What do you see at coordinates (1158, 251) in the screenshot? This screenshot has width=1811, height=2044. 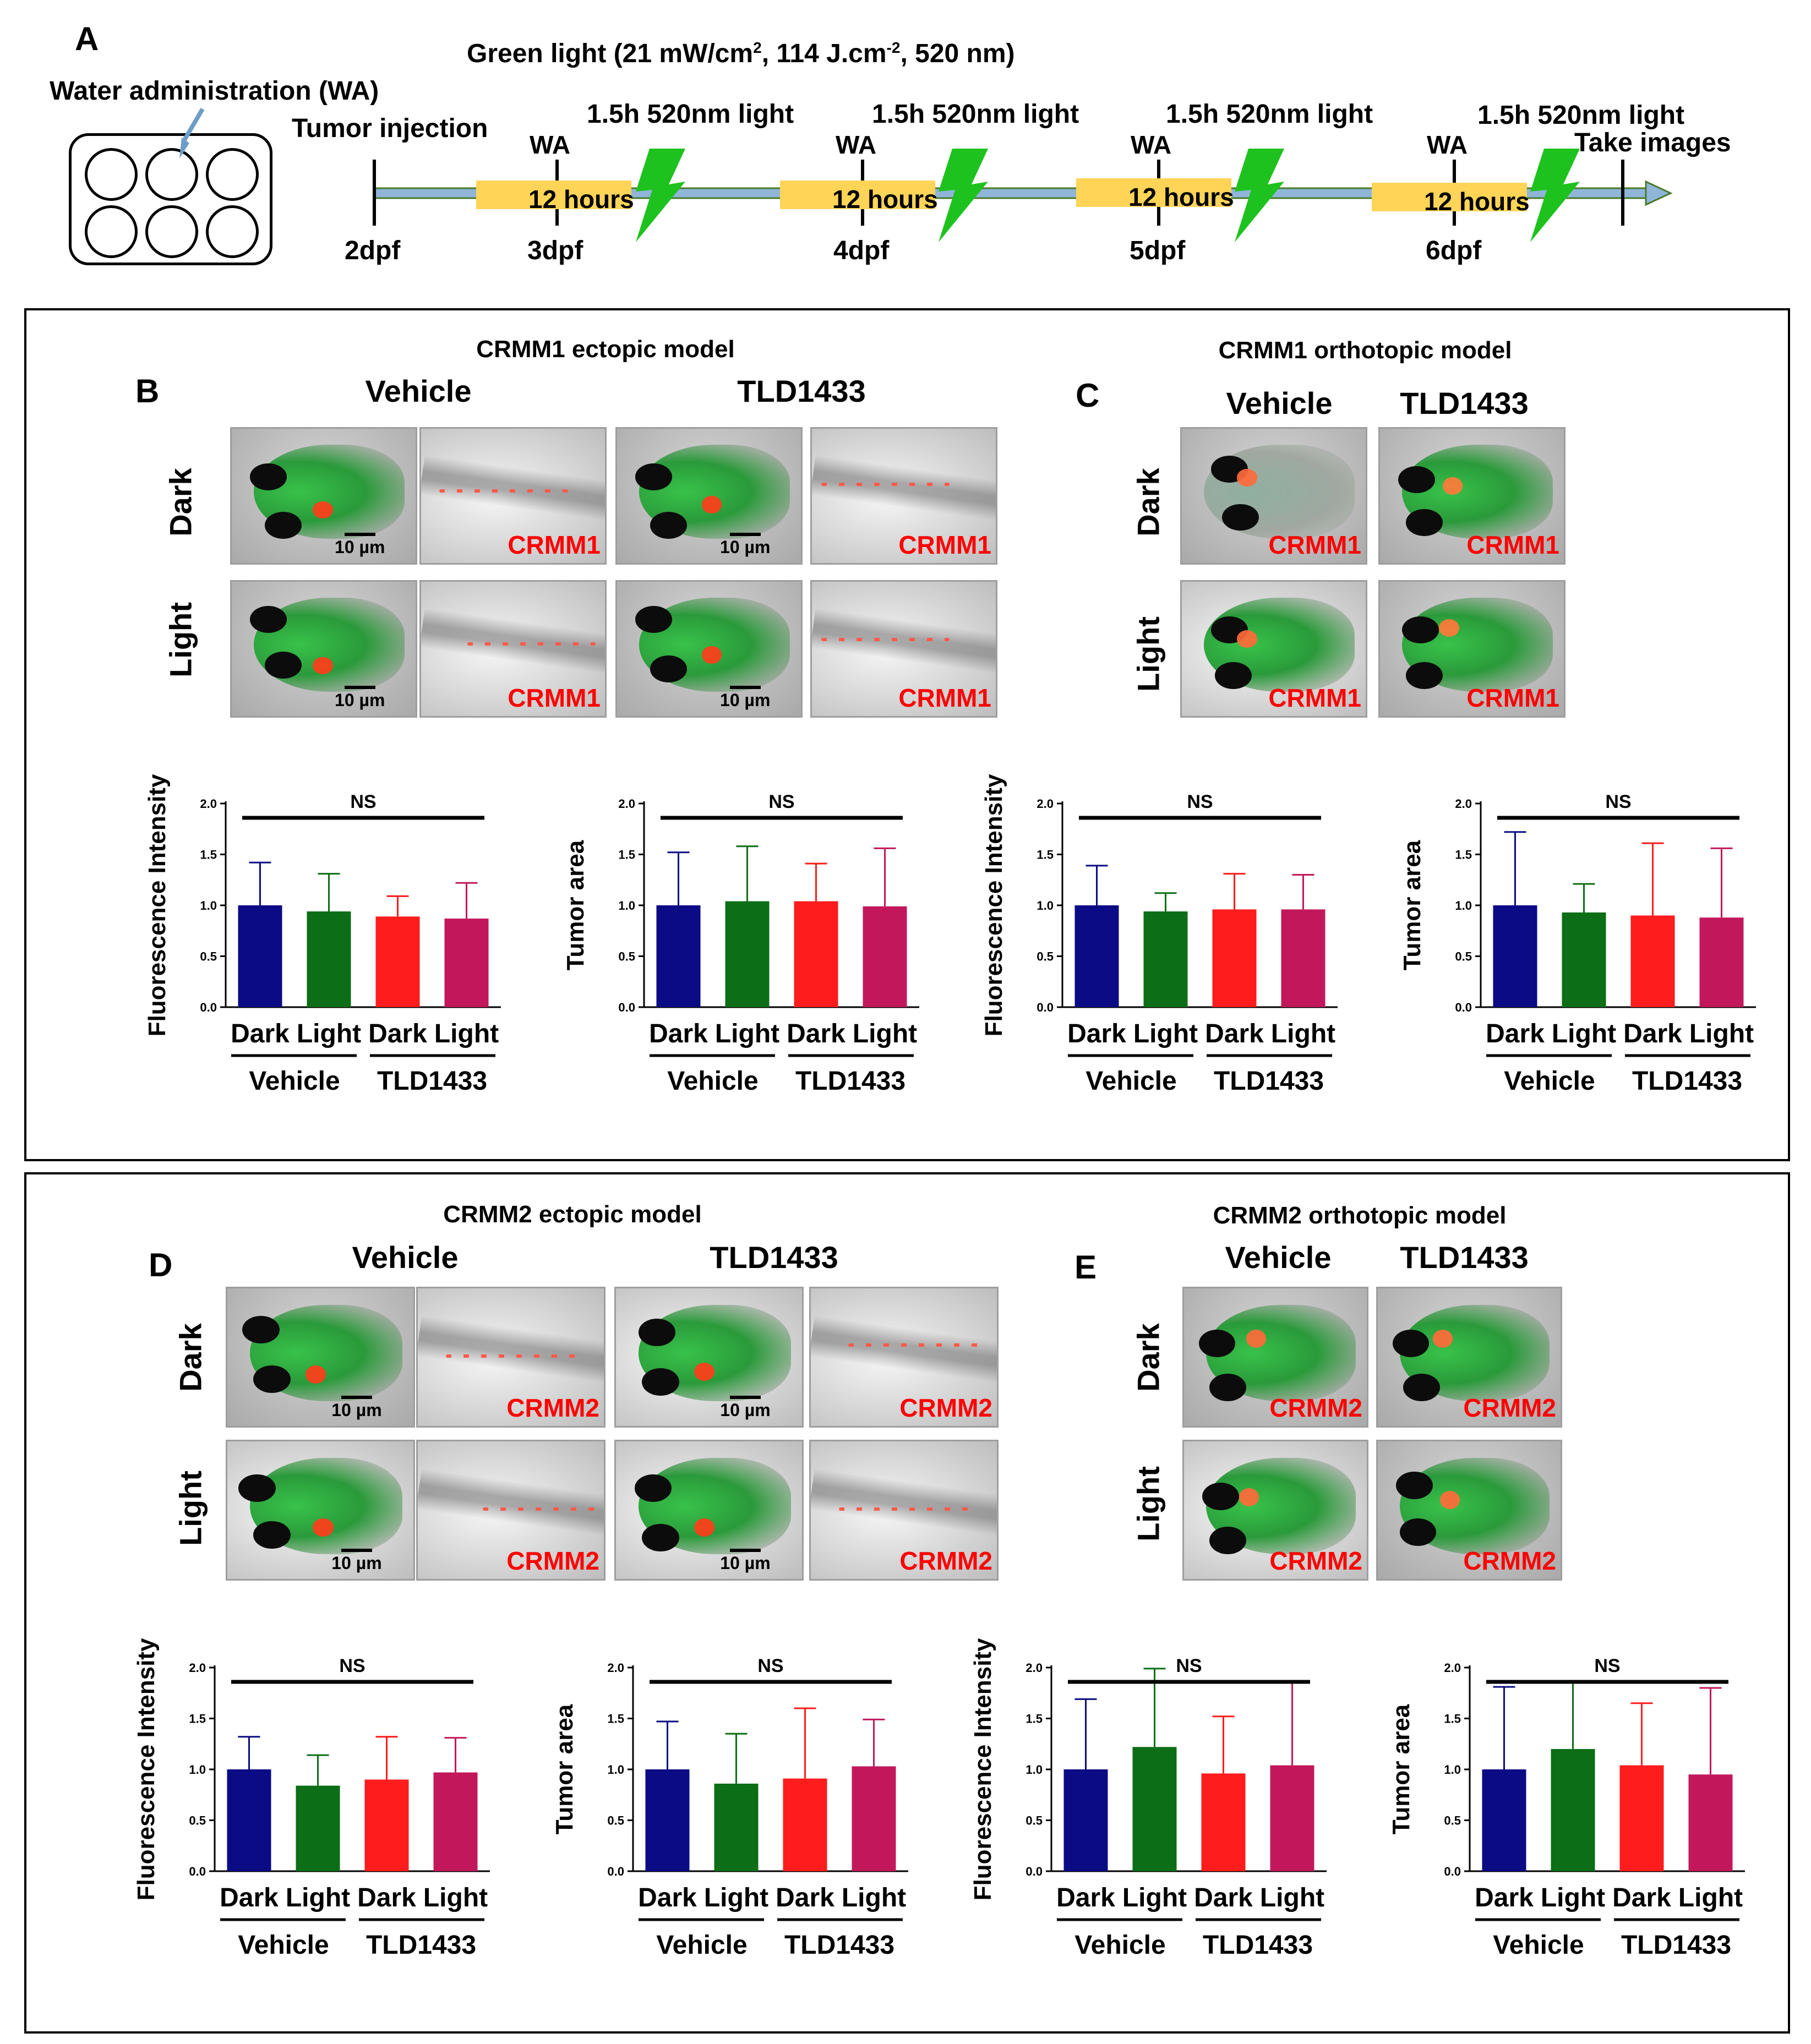 I see `day-5dpf: 5dpf` at bounding box center [1158, 251].